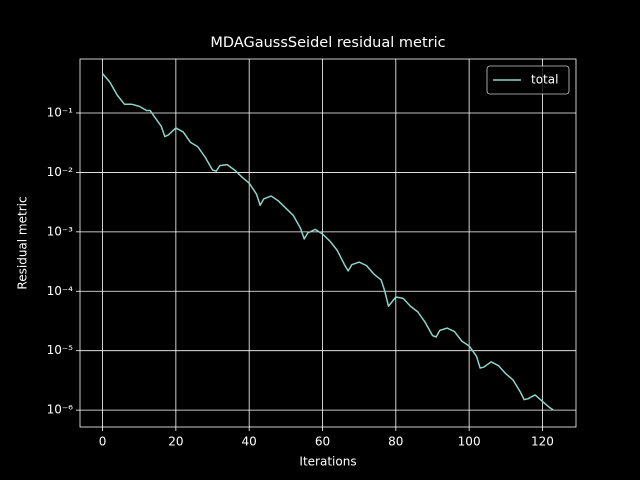 This screenshot has width=640, height=480. What do you see at coordinates (175, 442) in the screenshot?
I see `x-tick-label: 20` at bounding box center [175, 442].